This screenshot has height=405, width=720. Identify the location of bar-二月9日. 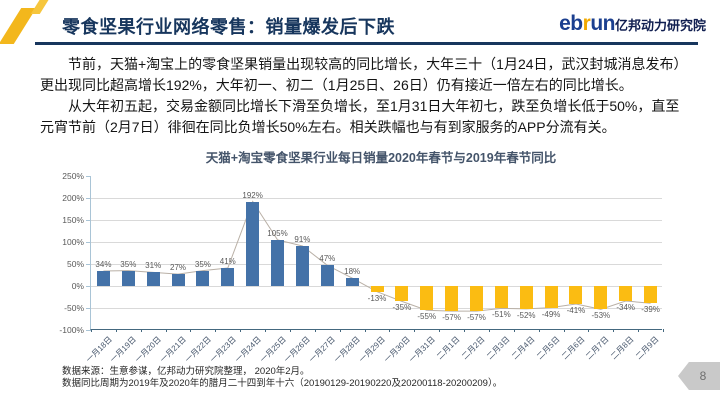
(651, 295).